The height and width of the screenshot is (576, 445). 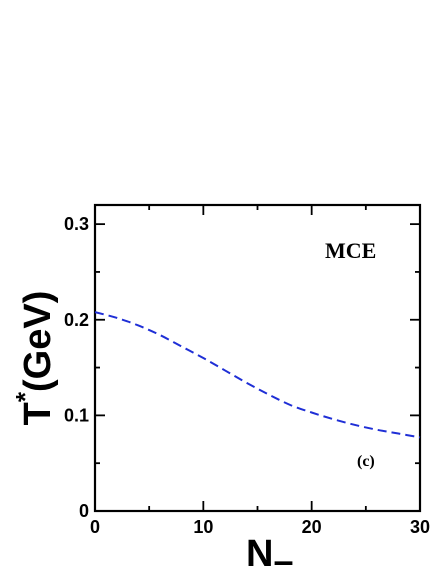 What do you see at coordinates (76, 224) in the screenshot?
I see `y-tick-label: 0.3` at bounding box center [76, 224].